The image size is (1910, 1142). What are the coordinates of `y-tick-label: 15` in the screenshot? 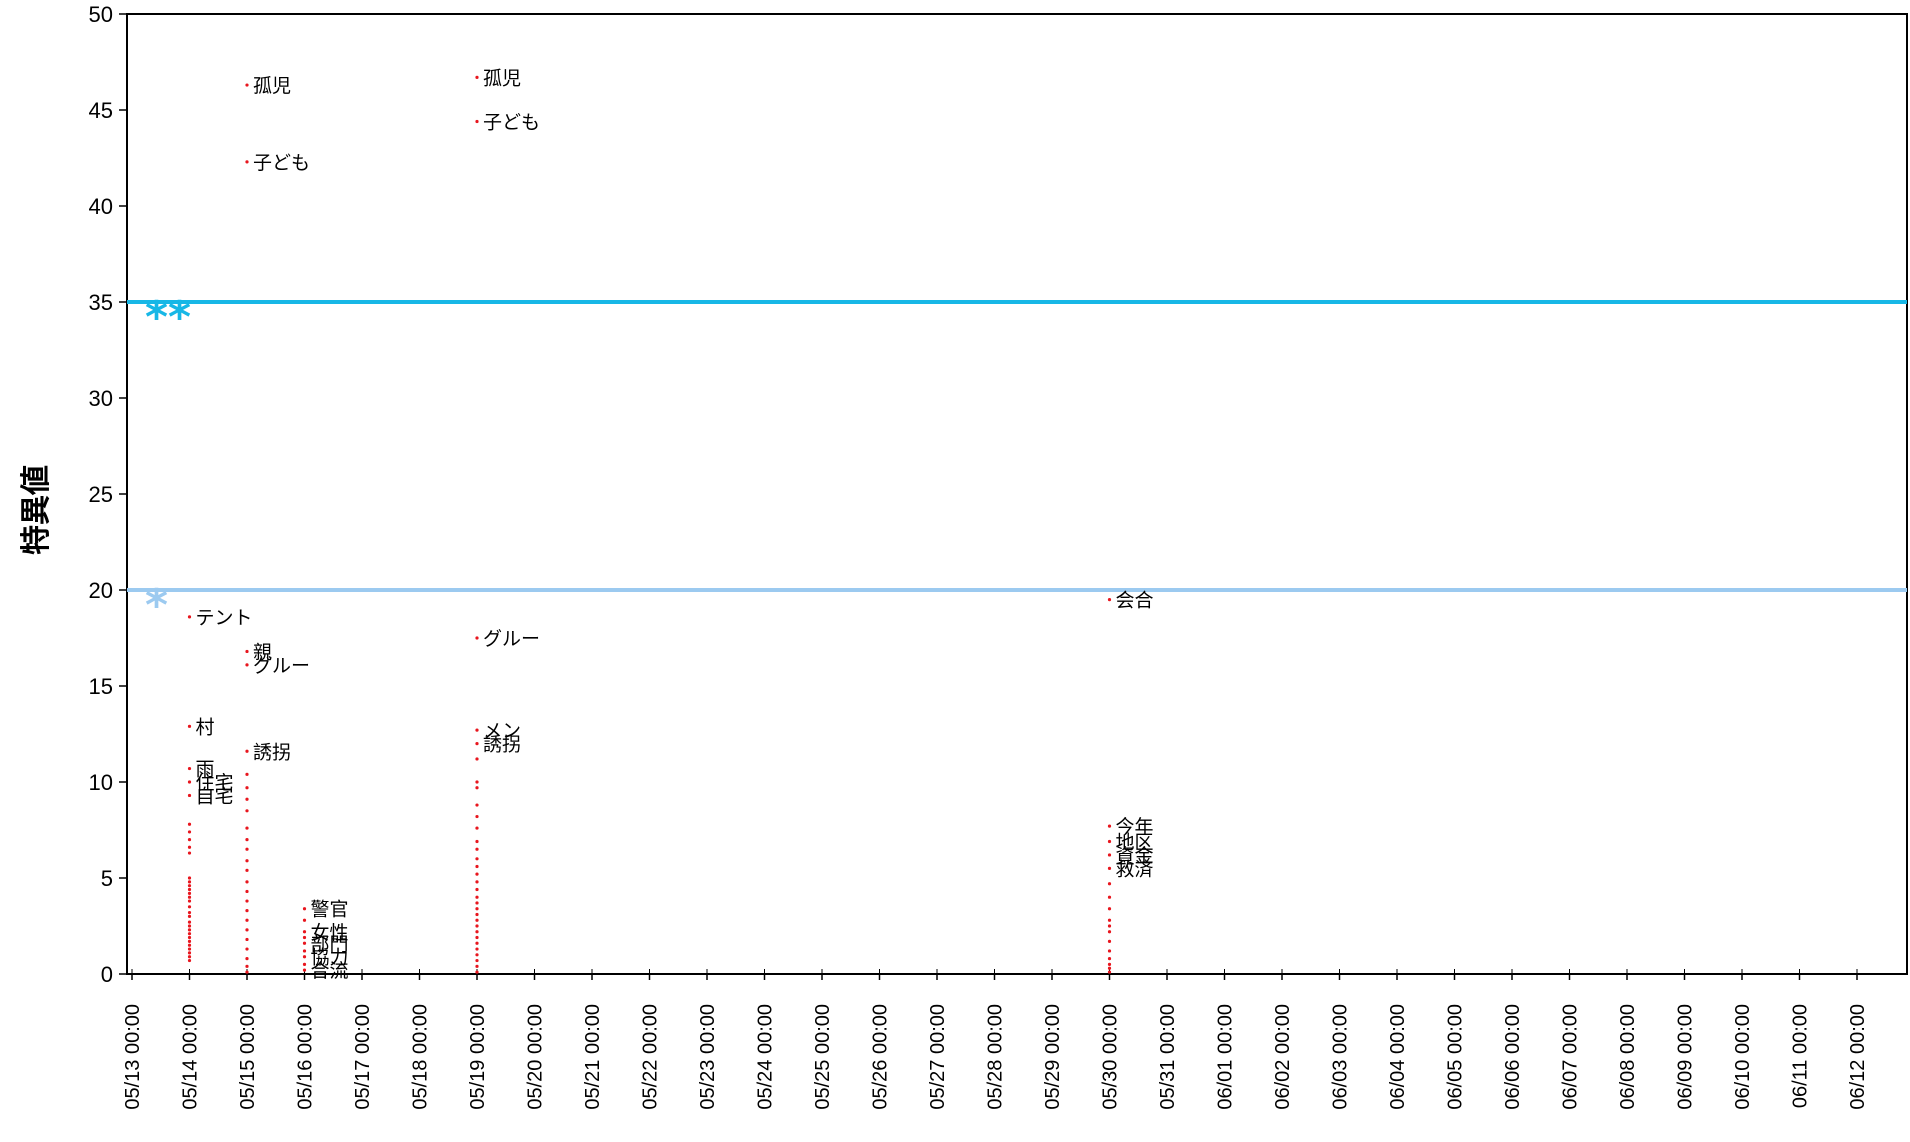 It's located at (101, 686).